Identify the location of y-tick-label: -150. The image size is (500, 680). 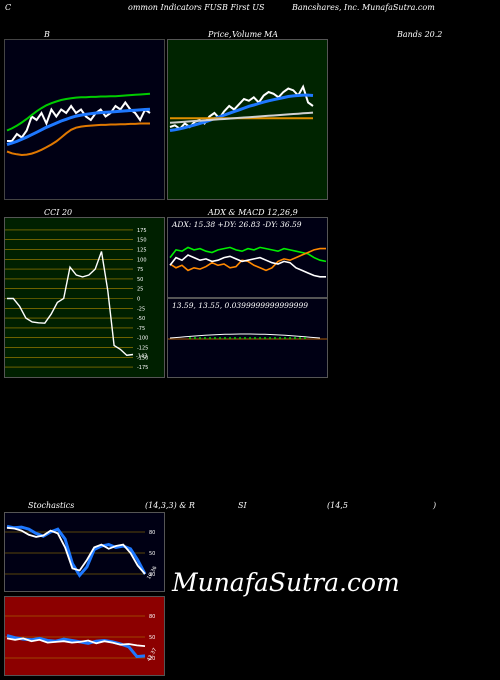
(142, 358).